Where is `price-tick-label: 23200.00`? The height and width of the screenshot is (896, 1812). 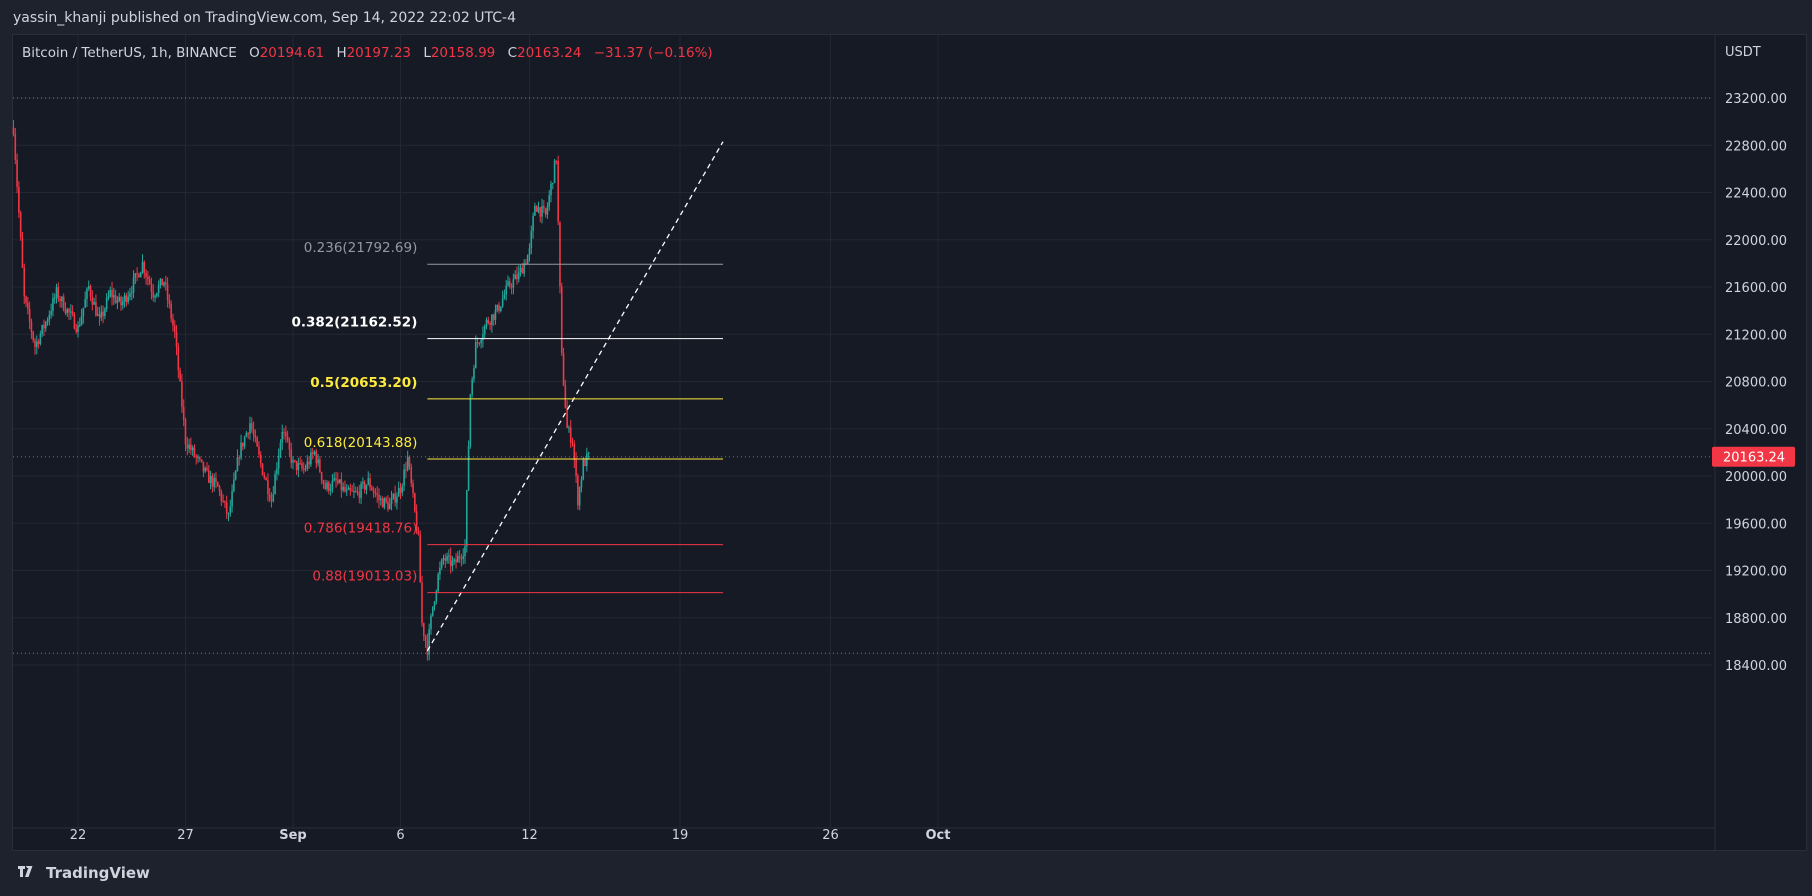
price-tick-label: 23200.00 is located at coordinates (1756, 99).